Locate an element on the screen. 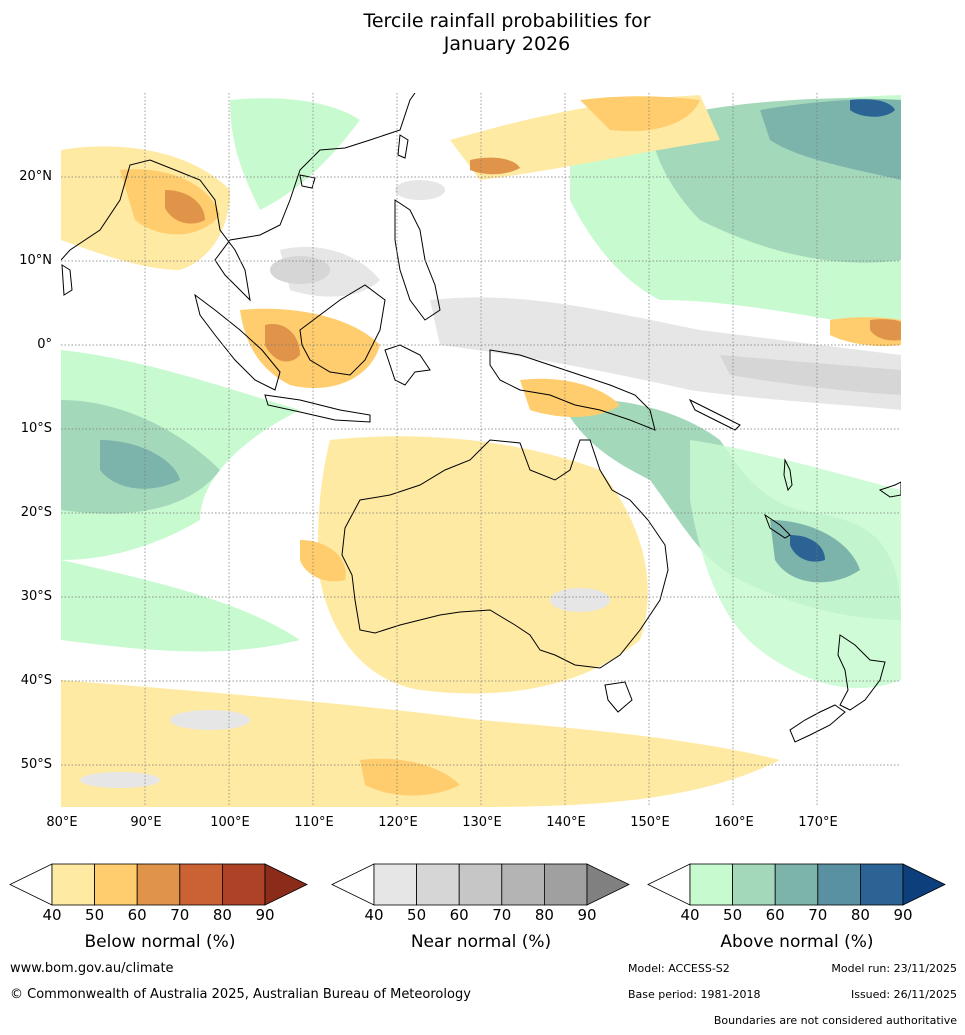 Image resolution: width=965 pixels, height=1035 pixels. colorbar-near-normal is located at coordinates (480, 884).